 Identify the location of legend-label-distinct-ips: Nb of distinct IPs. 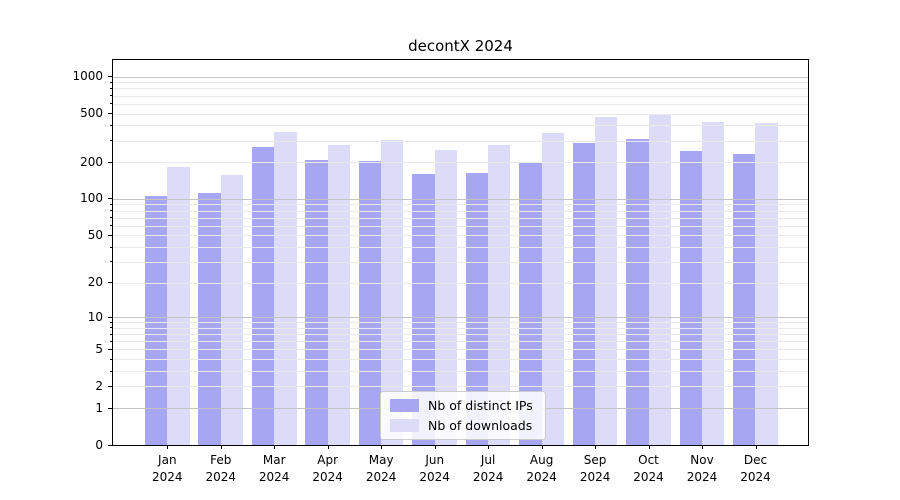
(480, 405).